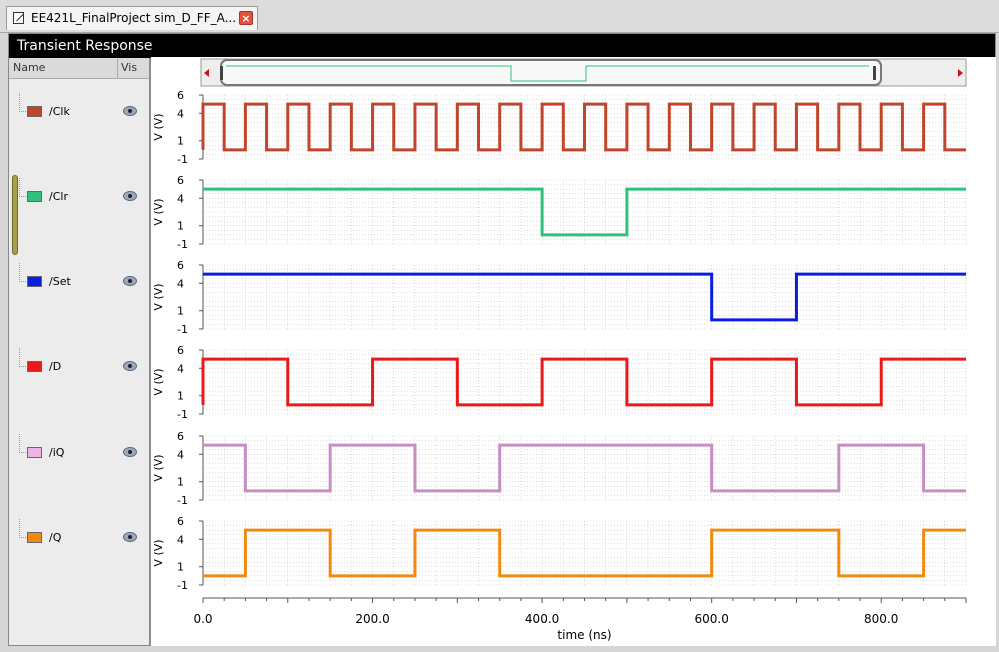 This screenshot has height=652, width=999. I want to click on thumb-handle-right, so click(874, 73).